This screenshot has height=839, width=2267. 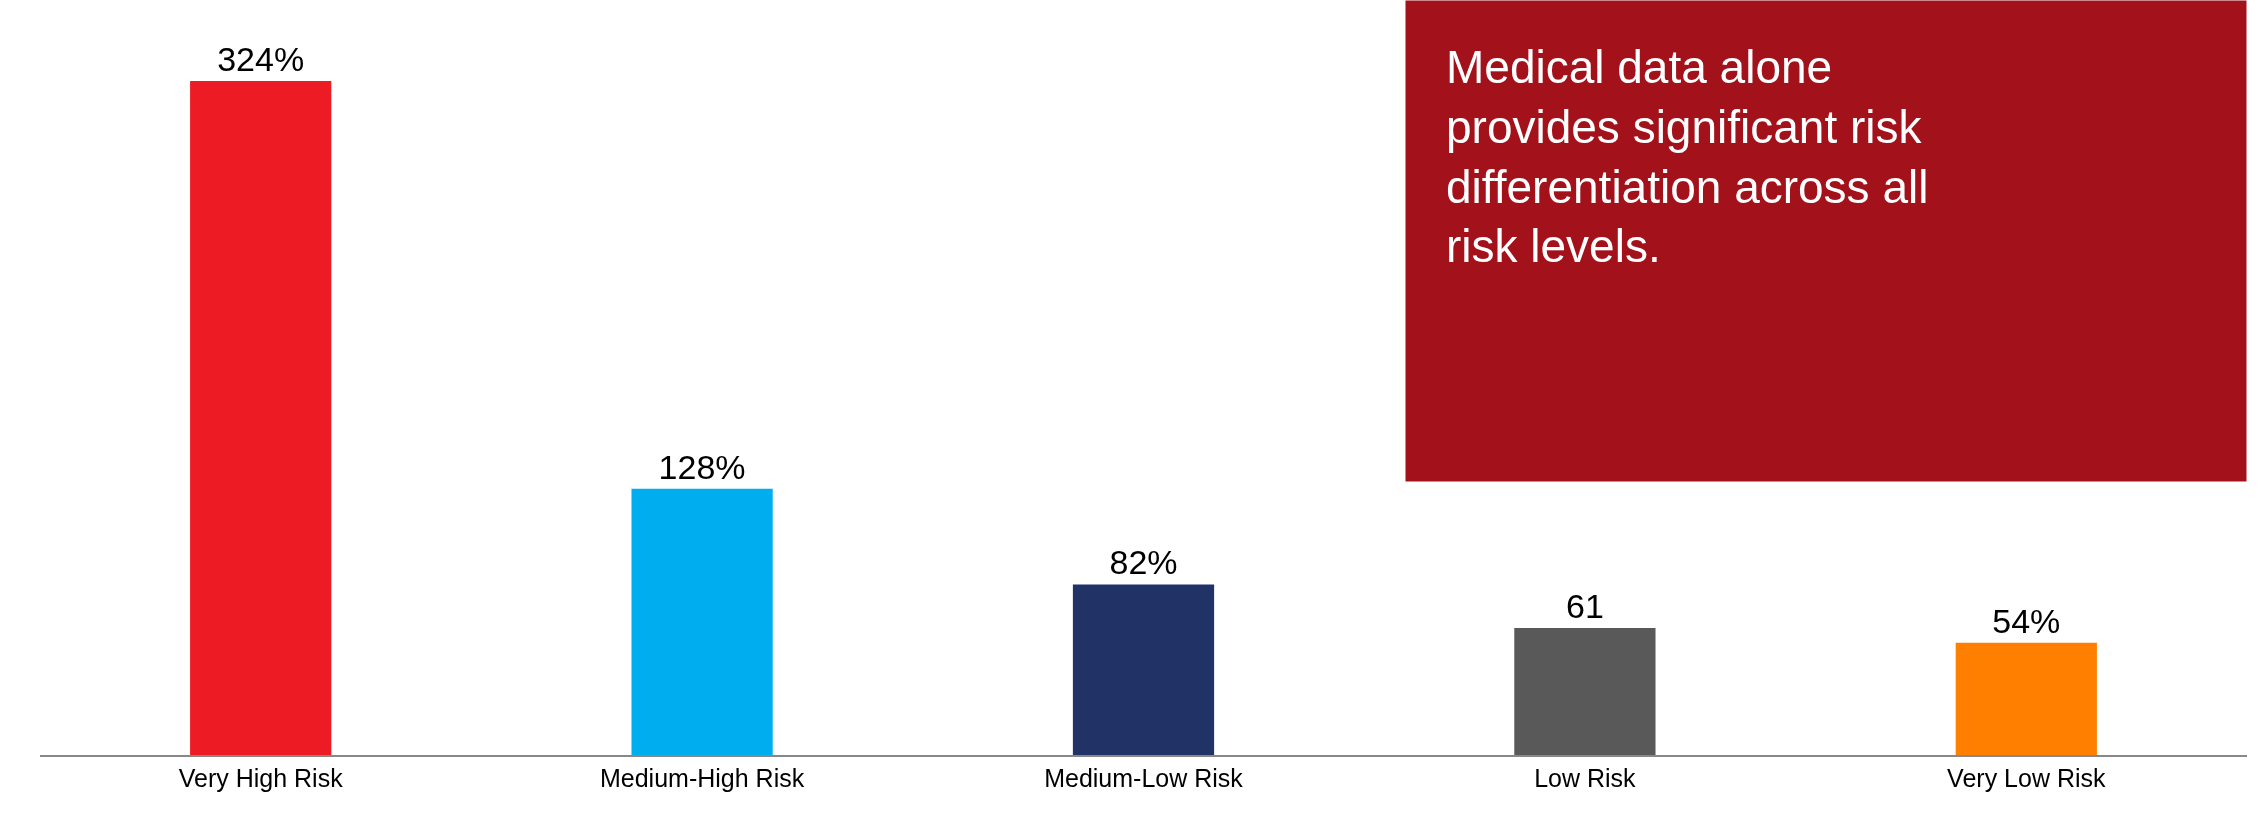 I want to click on annotation: Medical data alone provides significant risk differentiation across all risk levels., so click(x=1687, y=157).